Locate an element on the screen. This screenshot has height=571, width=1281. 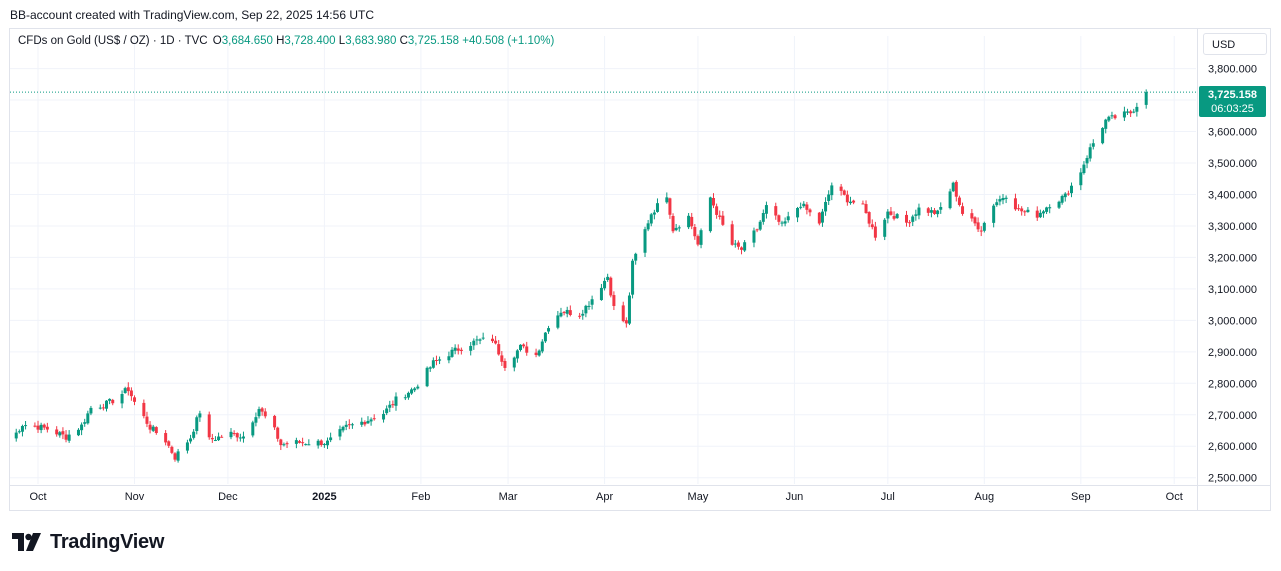
symbol-description: CFDs on Gold (US$ / OZ) · 1D · TVC is located at coordinates (113, 41).